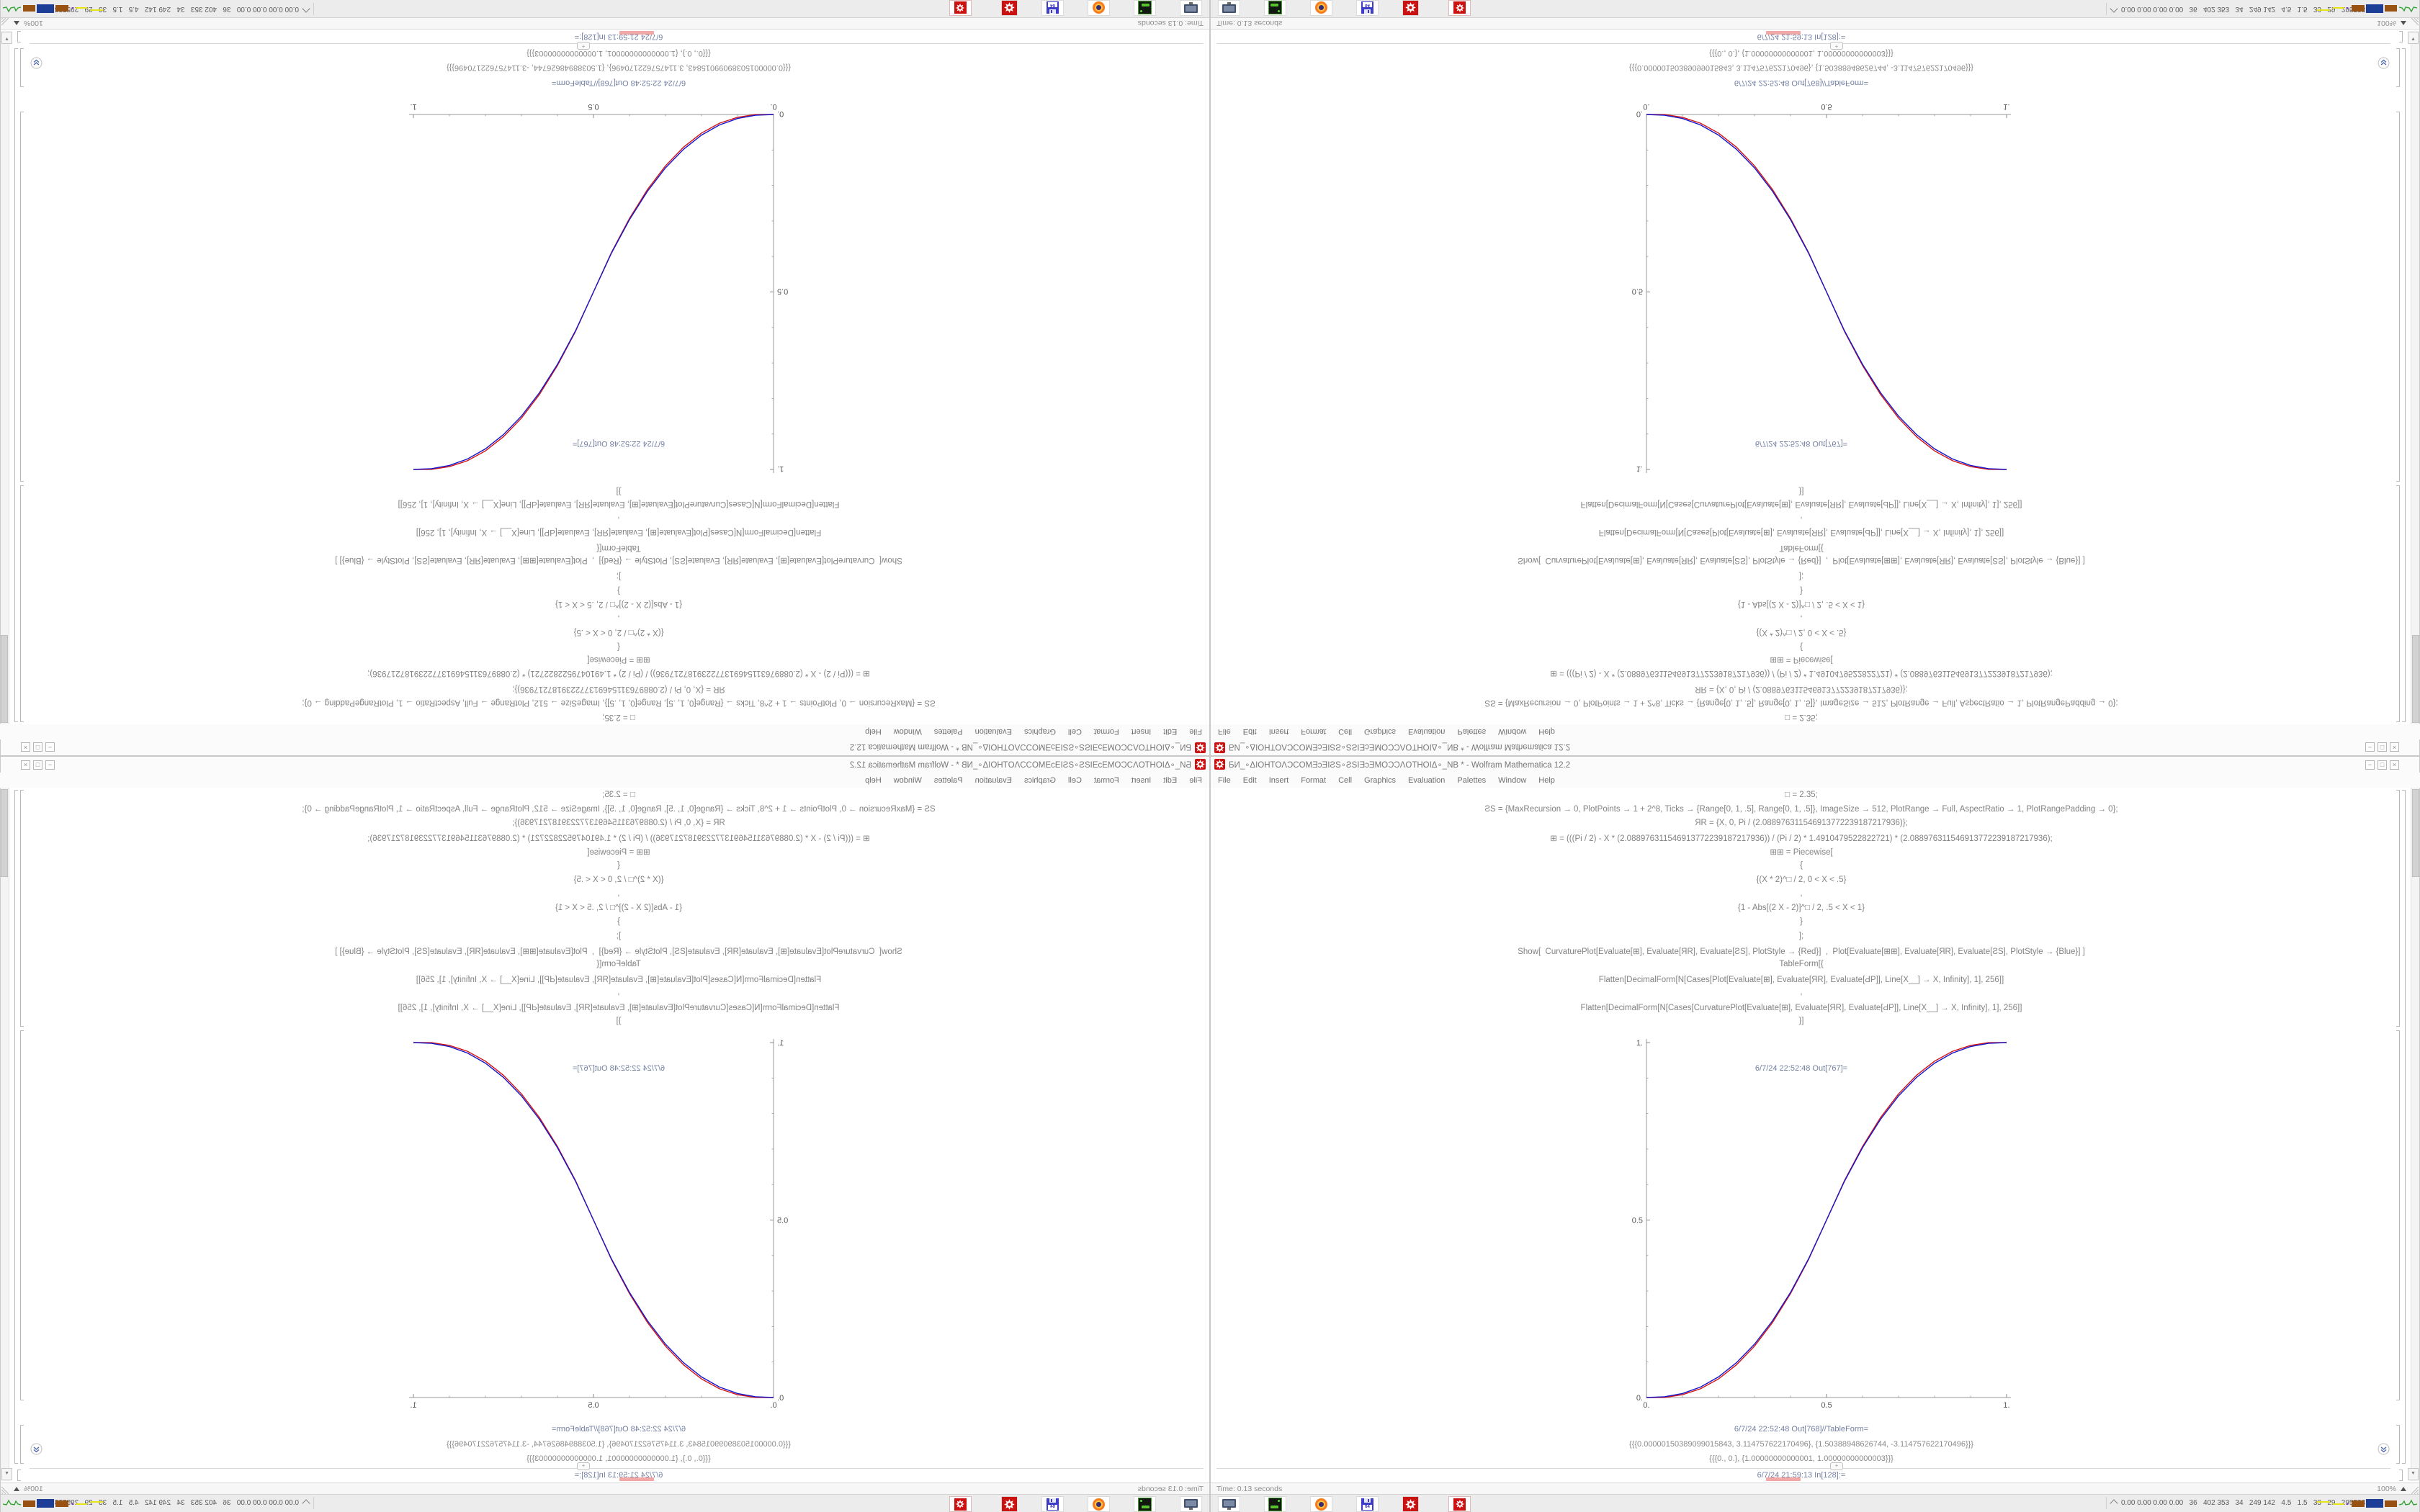 This screenshot has width=2420, height=1512. What do you see at coordinates (2398, 1215) in the screenshot?
I see `cell-bracket-plot` at bounding box center [2398, 1215].